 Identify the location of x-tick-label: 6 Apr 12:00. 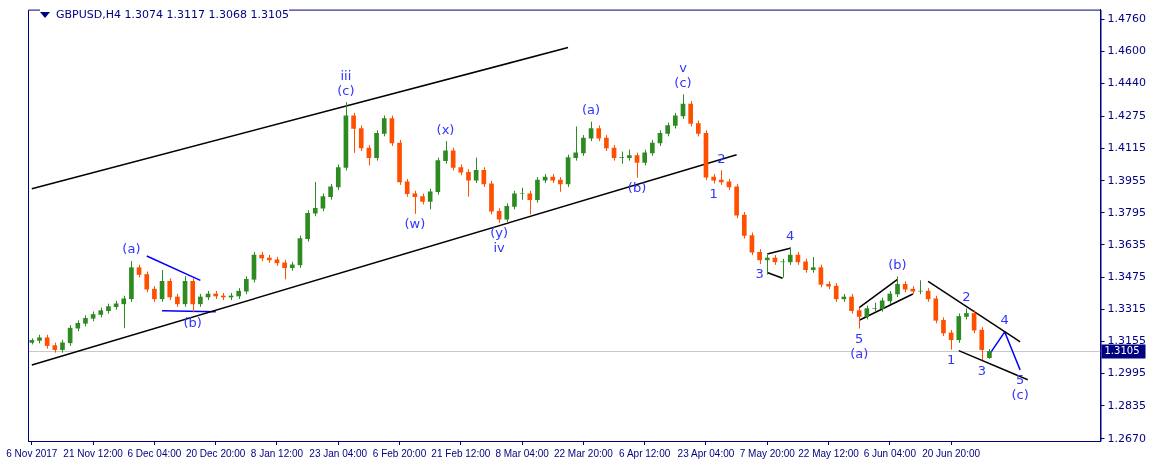
(645, 453).